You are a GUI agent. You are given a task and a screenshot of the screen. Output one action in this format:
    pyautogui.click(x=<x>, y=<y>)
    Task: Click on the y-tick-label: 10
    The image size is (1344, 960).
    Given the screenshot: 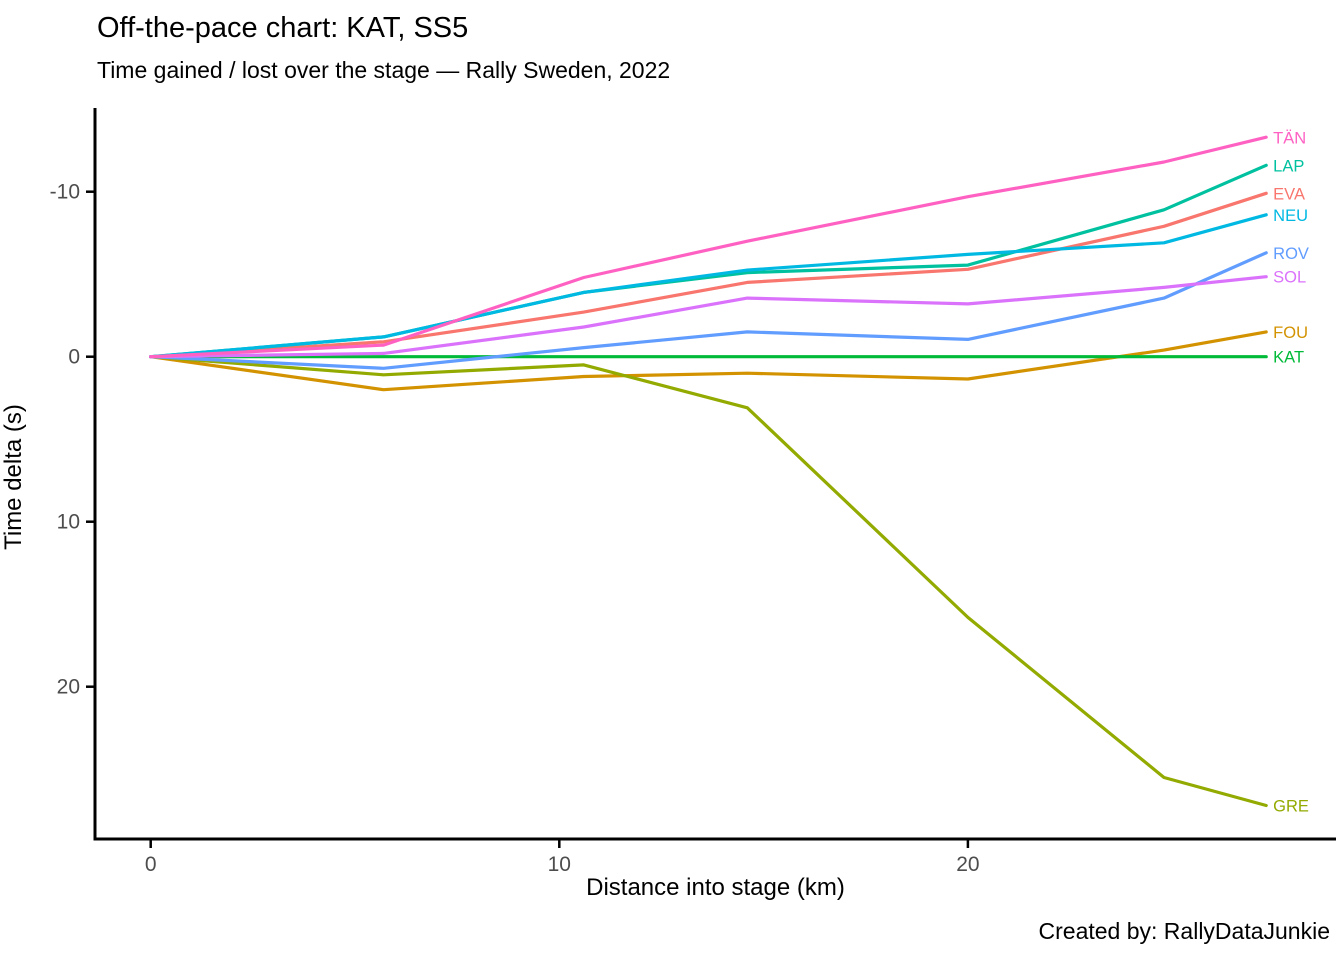 What is the action you would take?
    pyautogui.click(x=68, y=522)
    